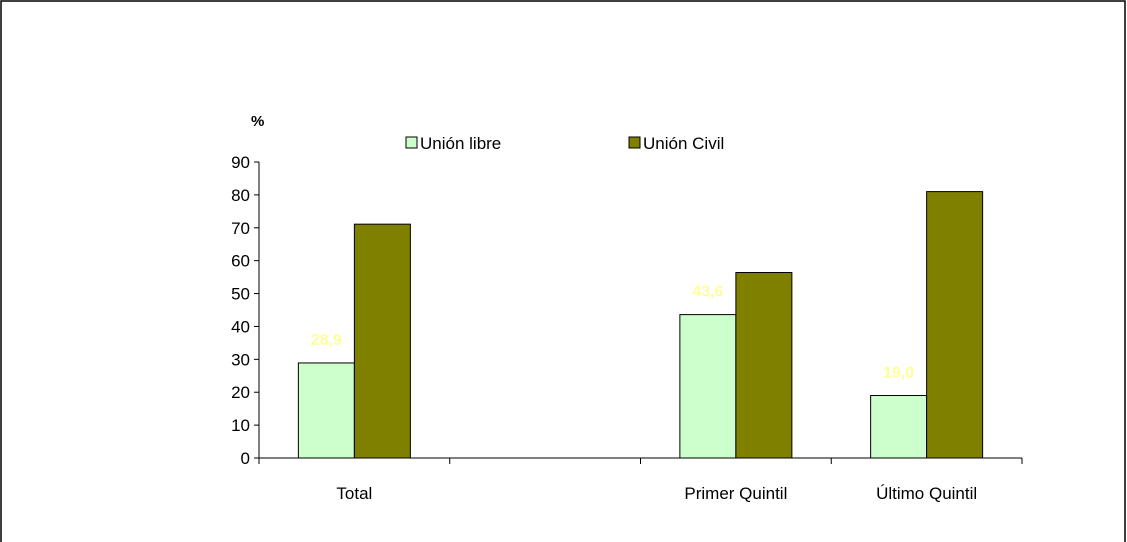  What do you see at coordinates (683, 143) in the screenshot?
I see `legend-label: Unión Civil` at bounding box center [683, 143].